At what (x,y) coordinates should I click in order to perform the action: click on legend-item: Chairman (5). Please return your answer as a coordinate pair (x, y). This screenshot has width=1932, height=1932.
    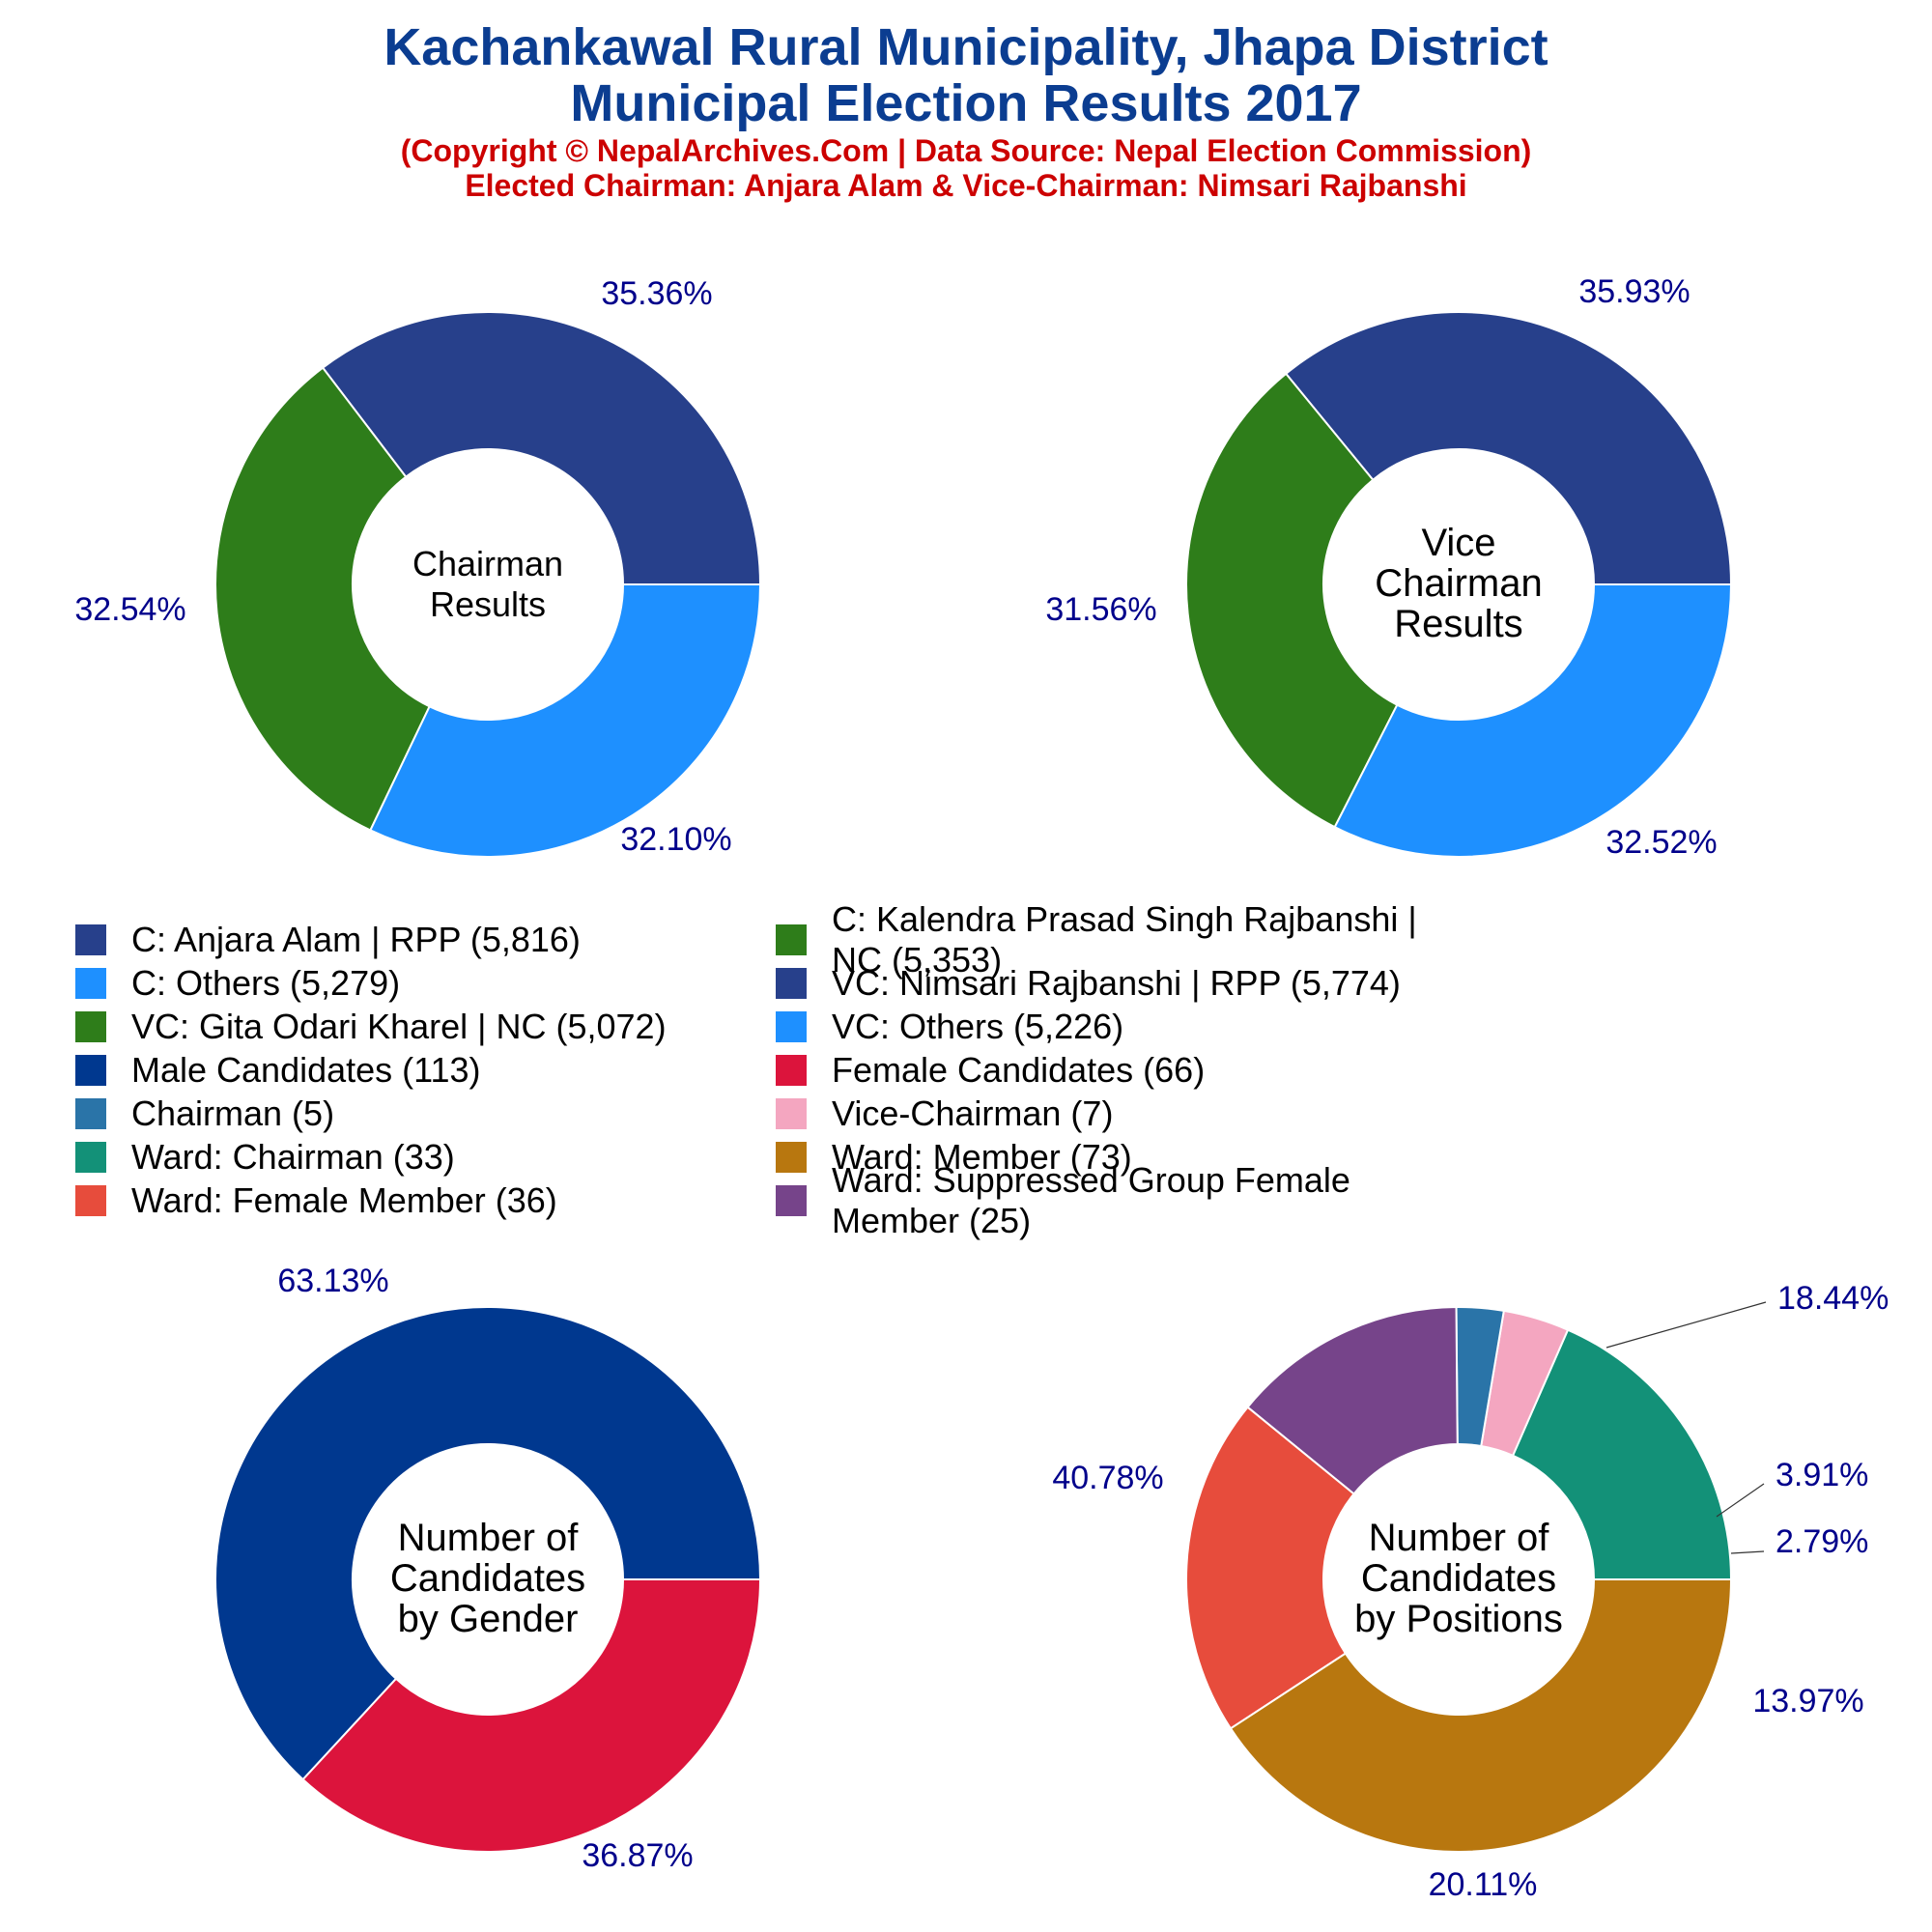
    Looking at the image, I should click on (425, 1114).